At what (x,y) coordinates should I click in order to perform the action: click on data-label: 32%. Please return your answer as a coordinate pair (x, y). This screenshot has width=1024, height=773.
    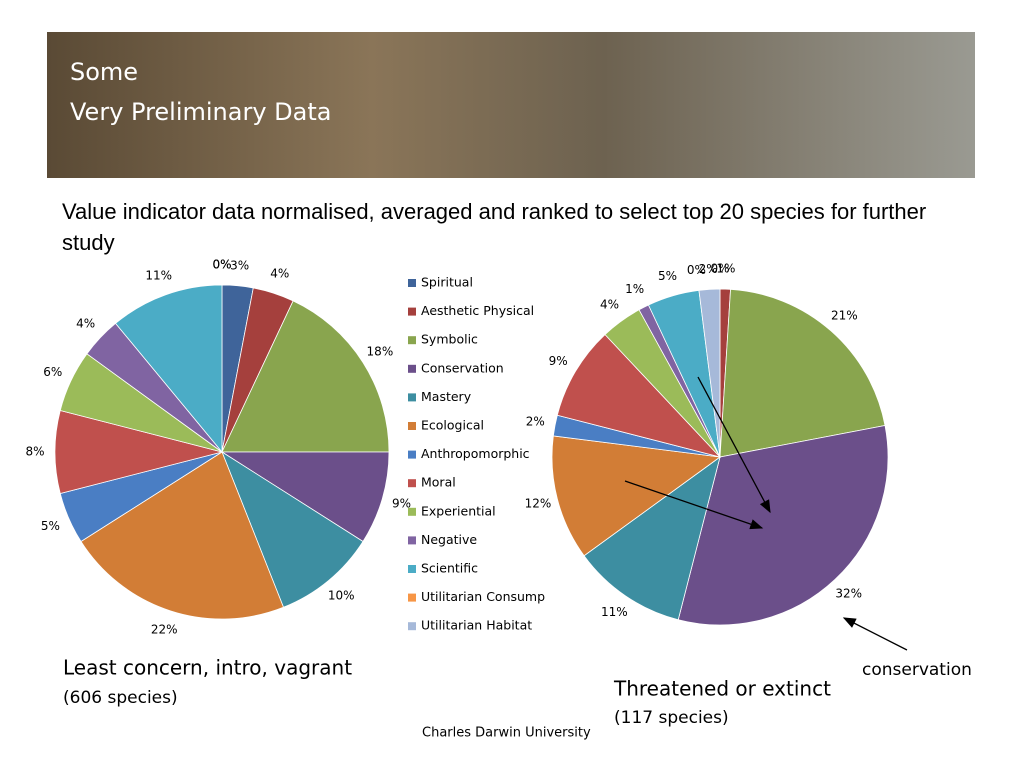
    Looking at the image, I should click on (848, 594).